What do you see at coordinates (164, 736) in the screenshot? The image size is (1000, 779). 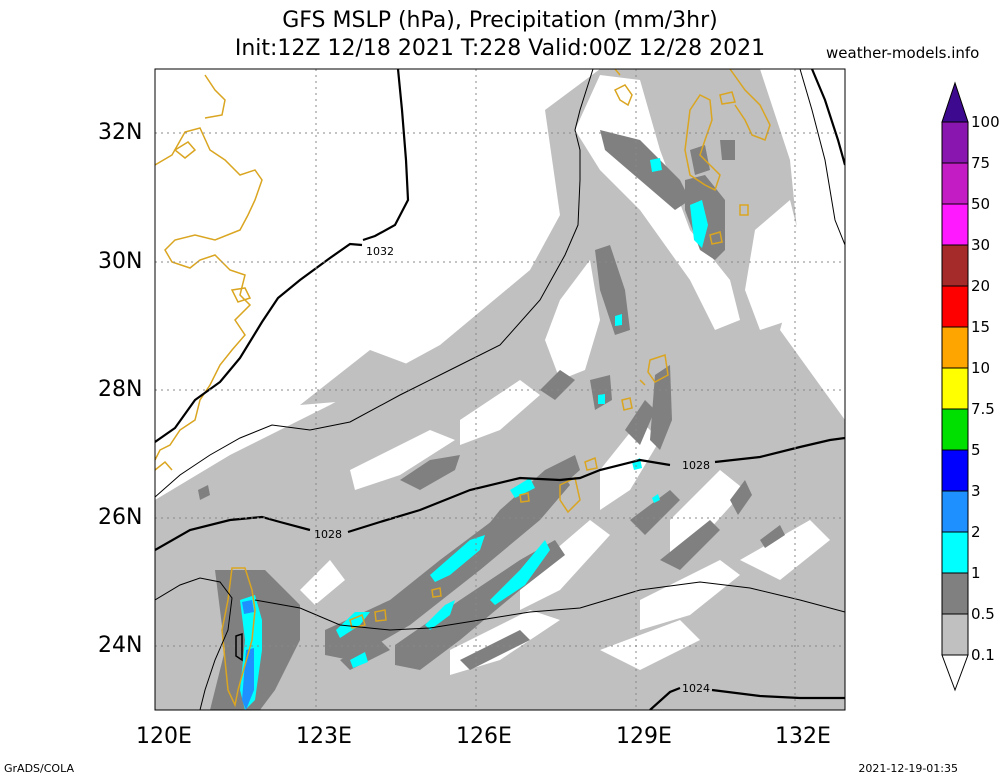 I see `lon-label: 120E` at bounding box center [164, 736].